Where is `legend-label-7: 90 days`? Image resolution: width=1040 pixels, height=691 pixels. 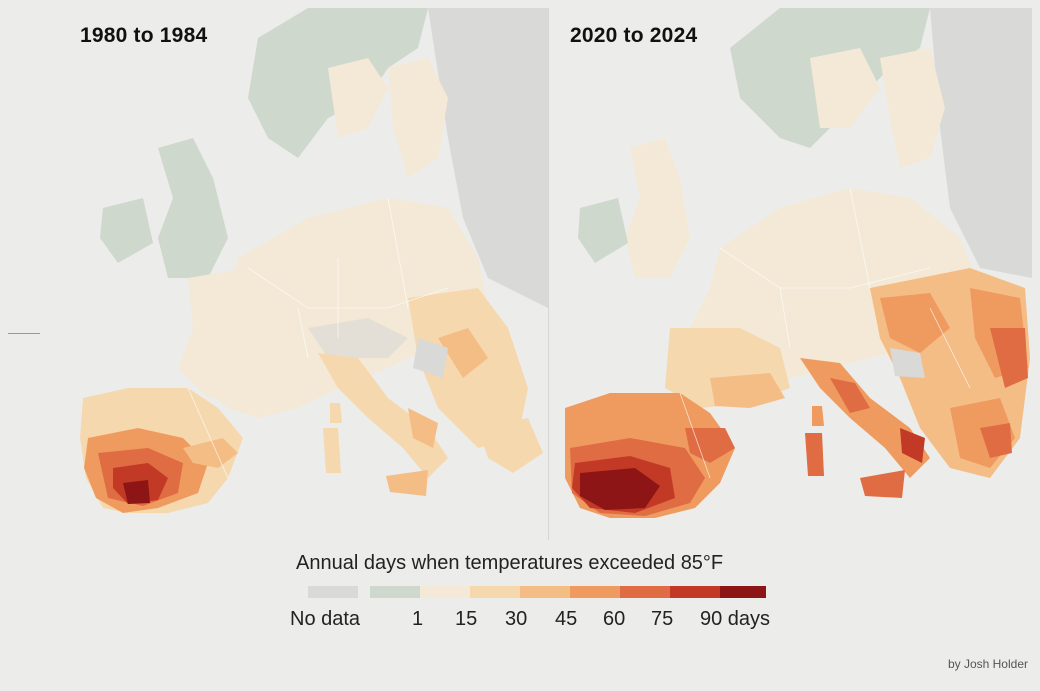 legend-label-7: 90 days is located at coordinates (735, 619).